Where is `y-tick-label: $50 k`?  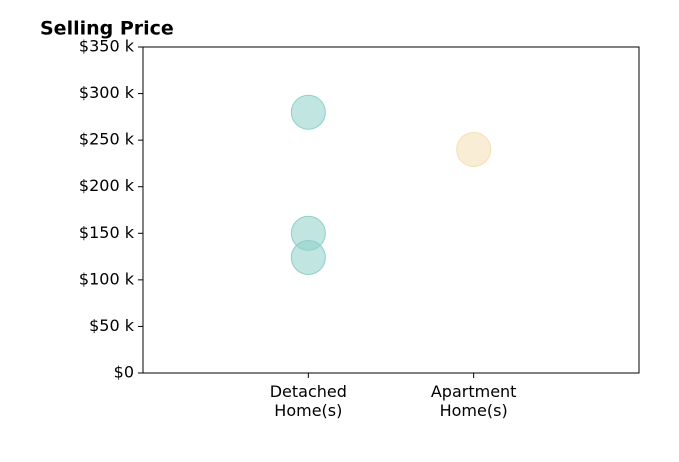 y-tick-label: $50 k is located at coordinates (112, 325).